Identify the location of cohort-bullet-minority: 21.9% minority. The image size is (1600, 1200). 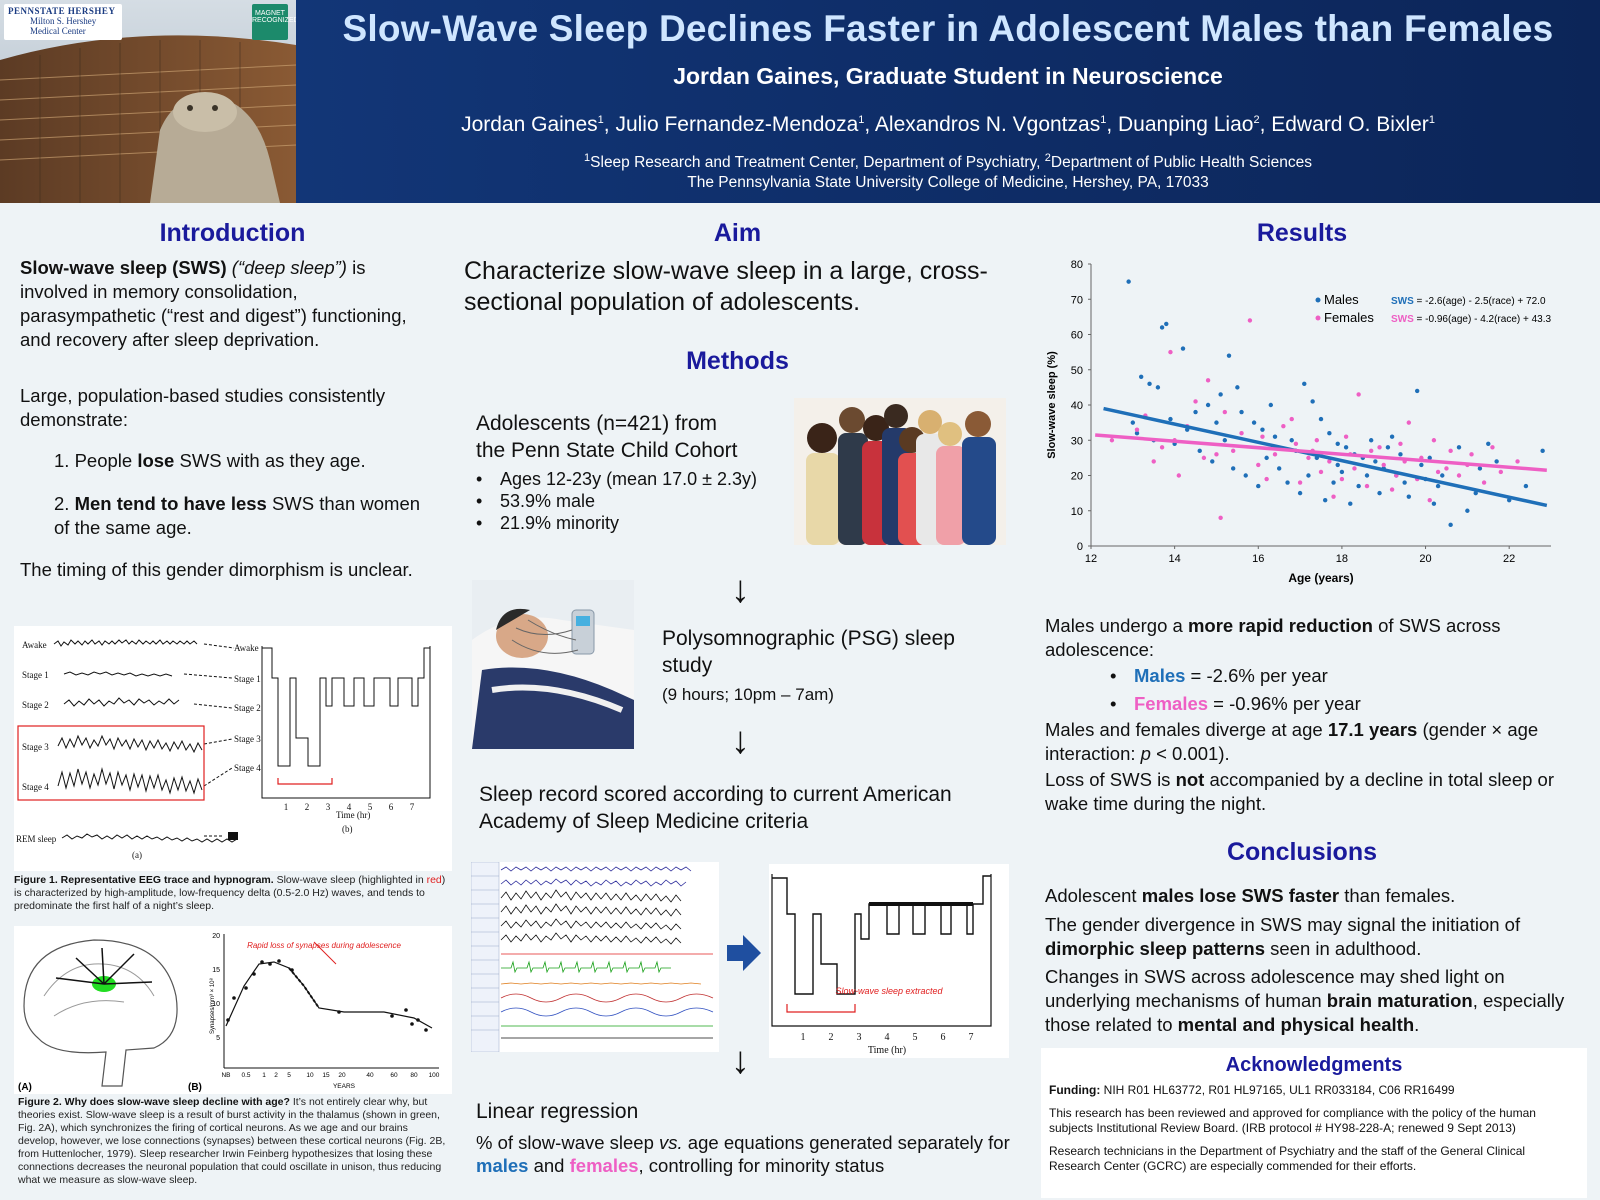
(636, 523).